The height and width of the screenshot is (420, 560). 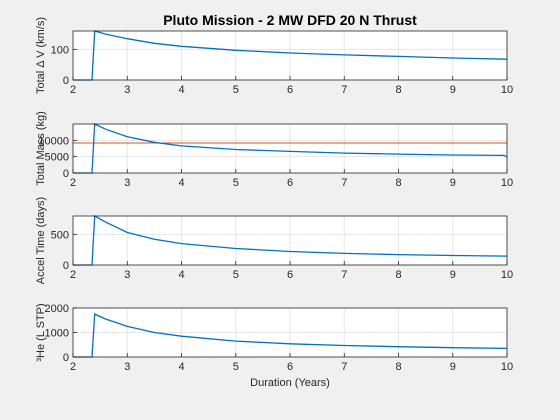 I want to click on figure-title: Pluto Mission - 2 MW DFD 20 N Thrust, so click(x=290, y=20).